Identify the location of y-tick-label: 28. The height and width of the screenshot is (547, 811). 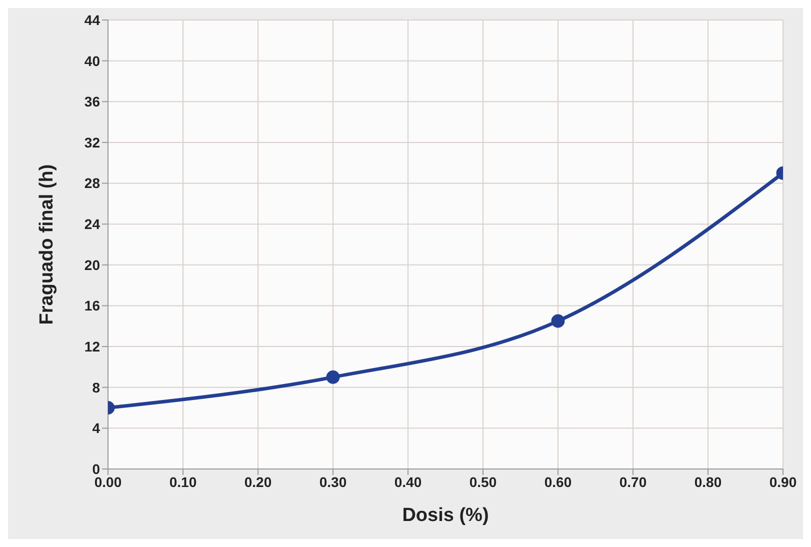
(92, 183).